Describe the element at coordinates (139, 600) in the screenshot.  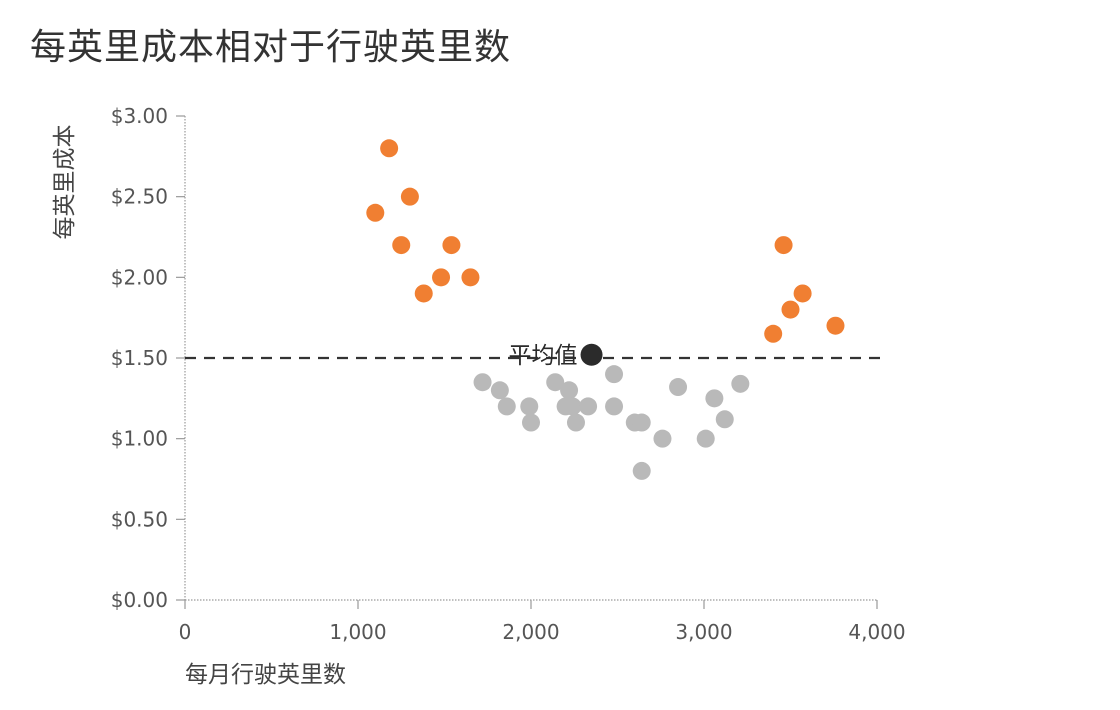
I see `y-tick-label: $0.00` at that location.